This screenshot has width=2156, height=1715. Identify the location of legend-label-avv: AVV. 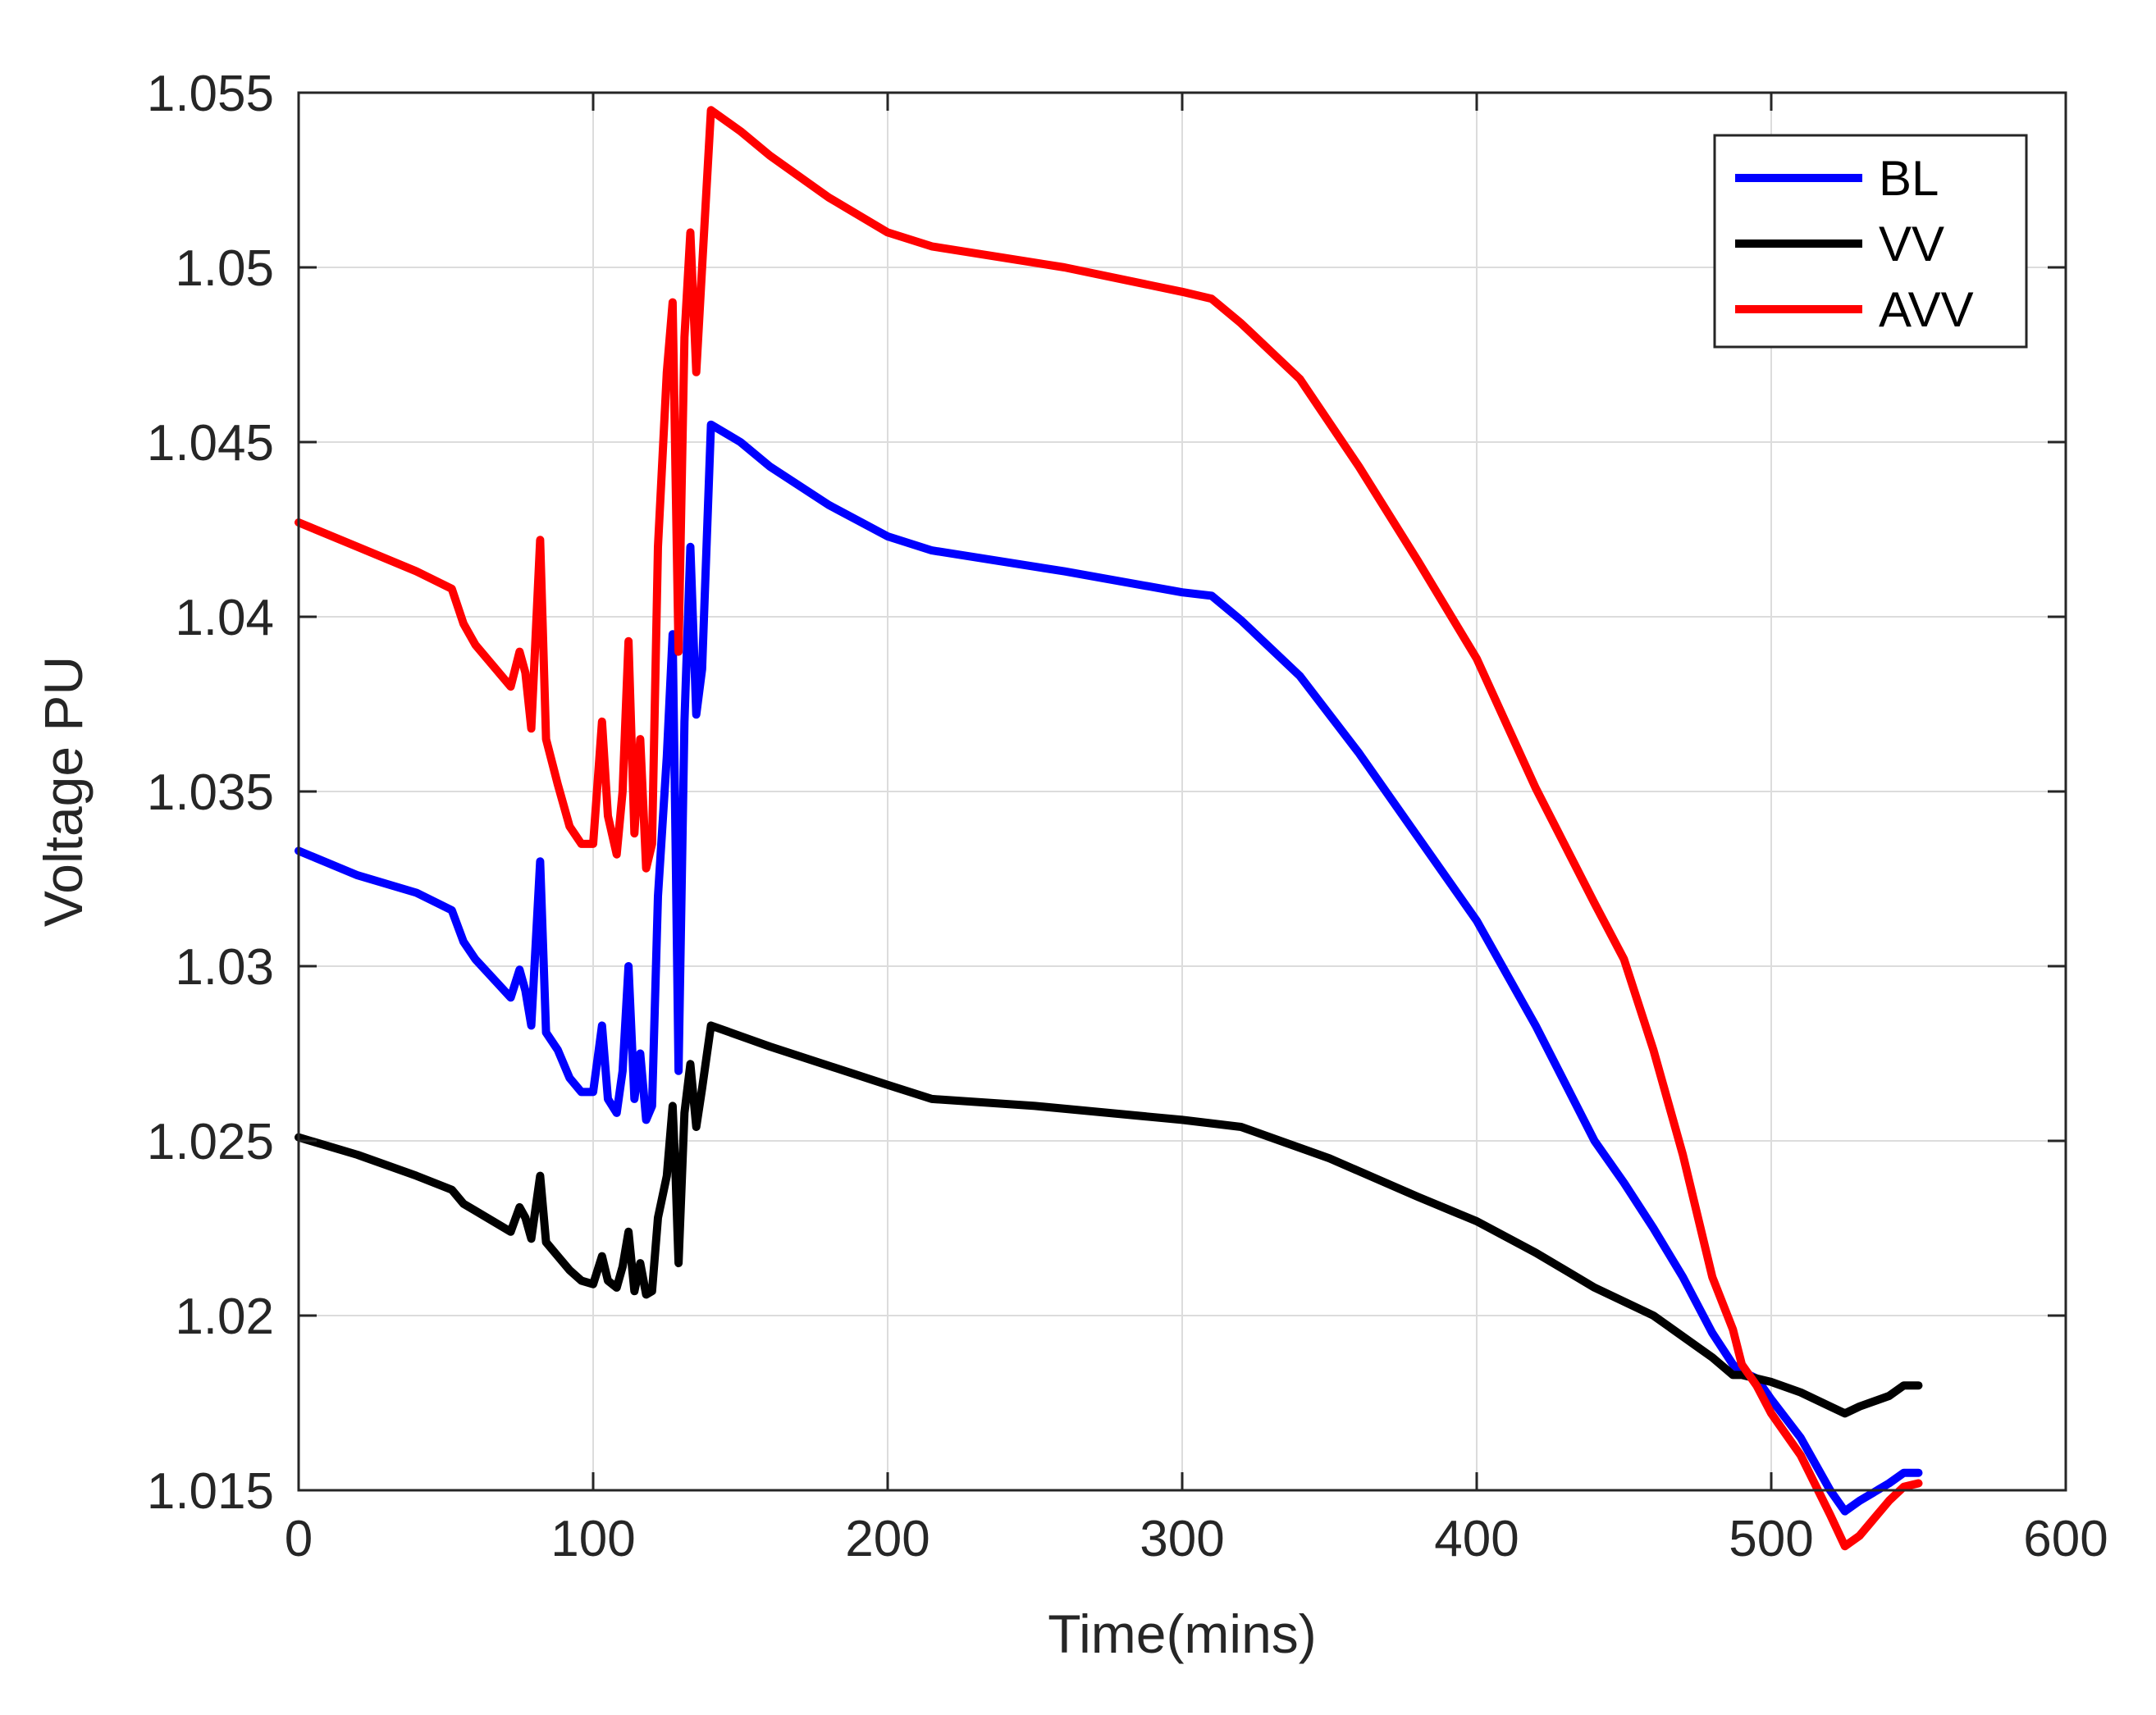
(1926, 309).